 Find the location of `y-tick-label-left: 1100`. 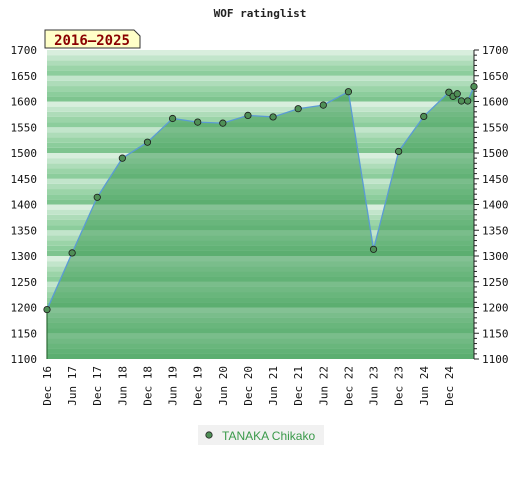

y-tick-label-left: 1100 is located at coordinates (24, 359).